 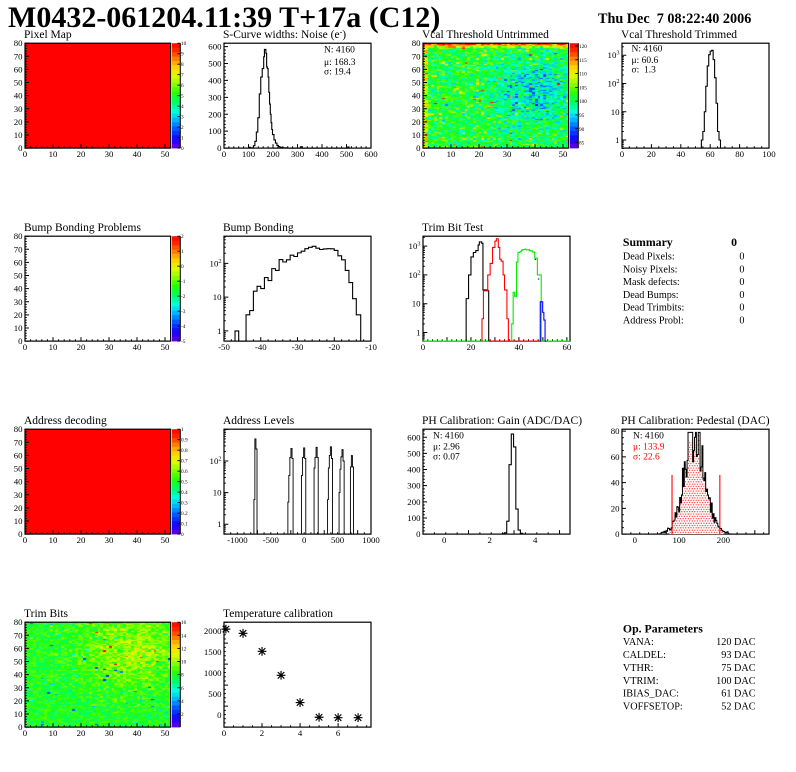 What do you see at coordinates (724, 540) in the screenshot?
I see `svg-text: 200` at bounding box center [724, 540].